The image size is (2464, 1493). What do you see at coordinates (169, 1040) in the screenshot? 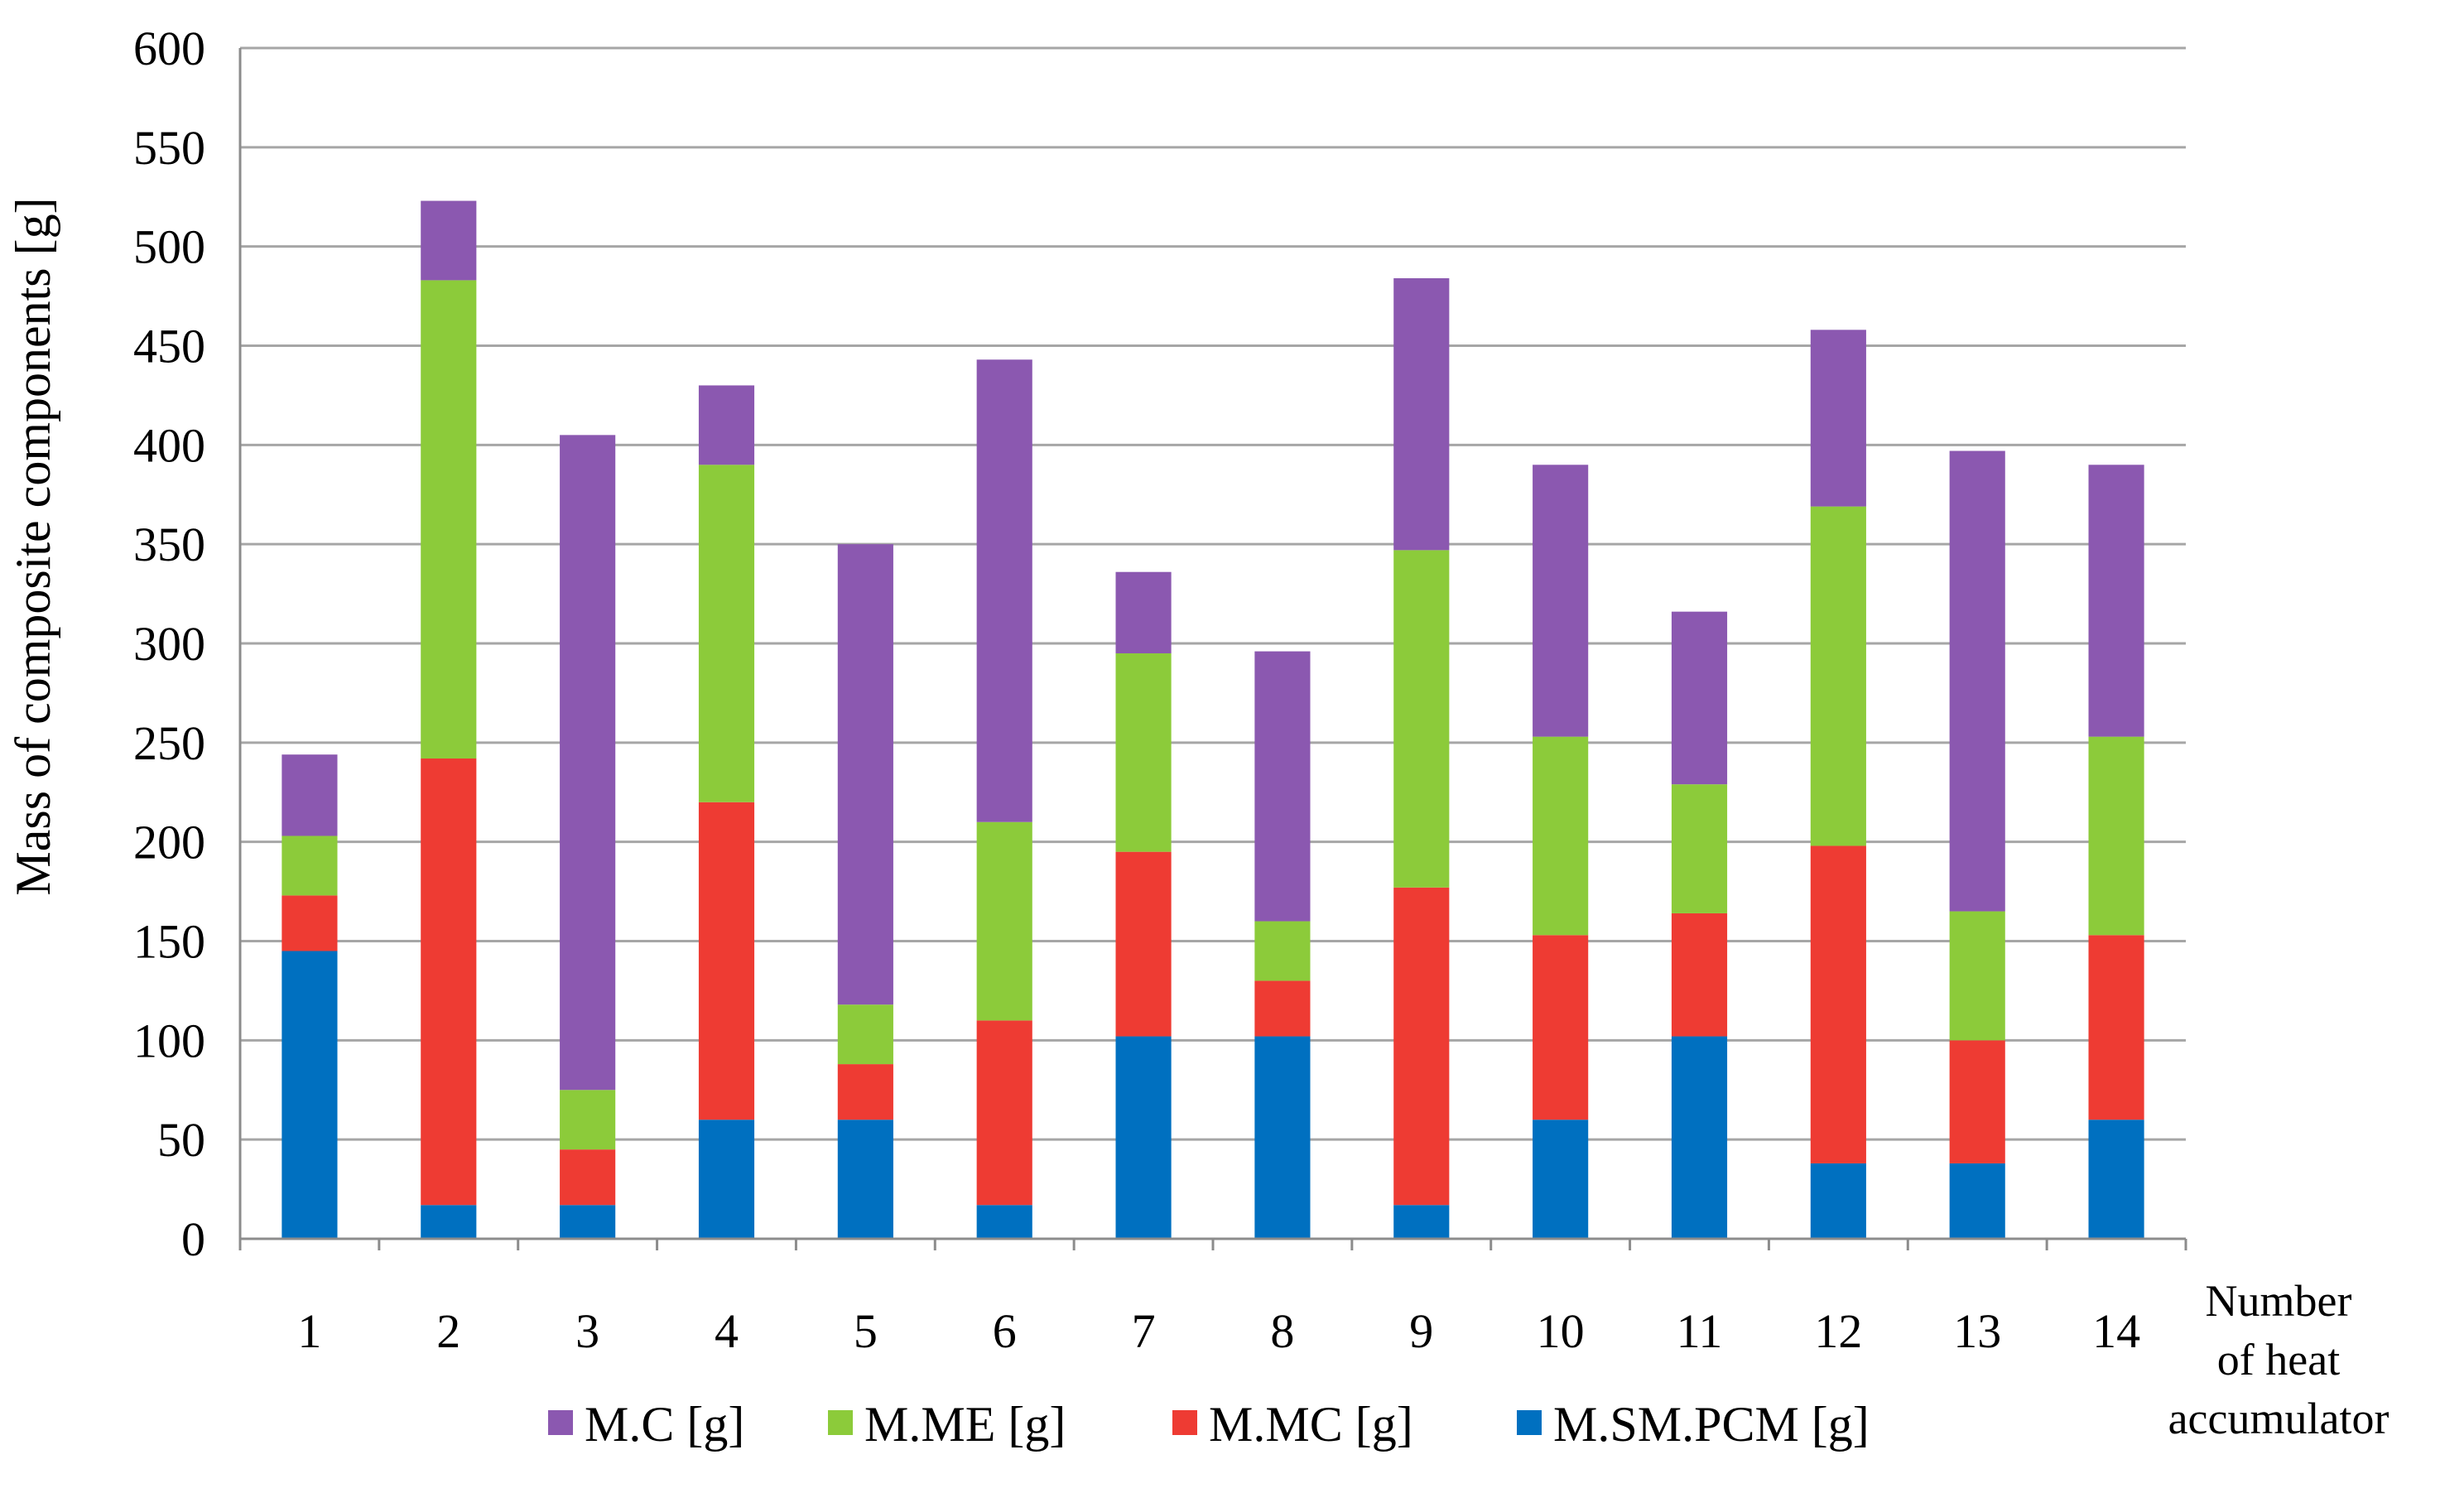
I see `y-tick-100: 100` at bounding box center [169, 1040].